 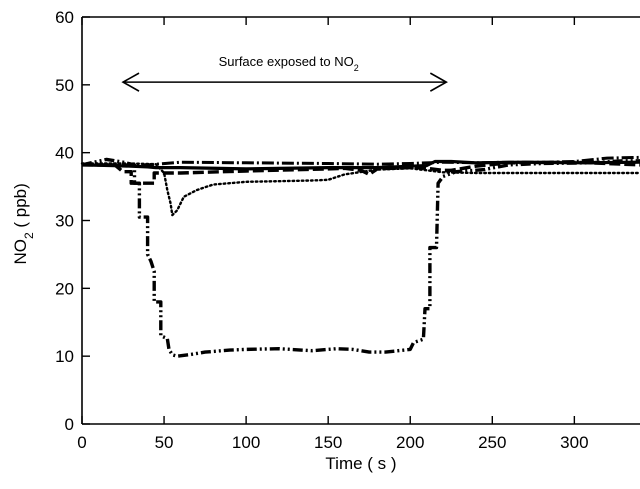 I want to click on annotation, so click(x=284, y=82).